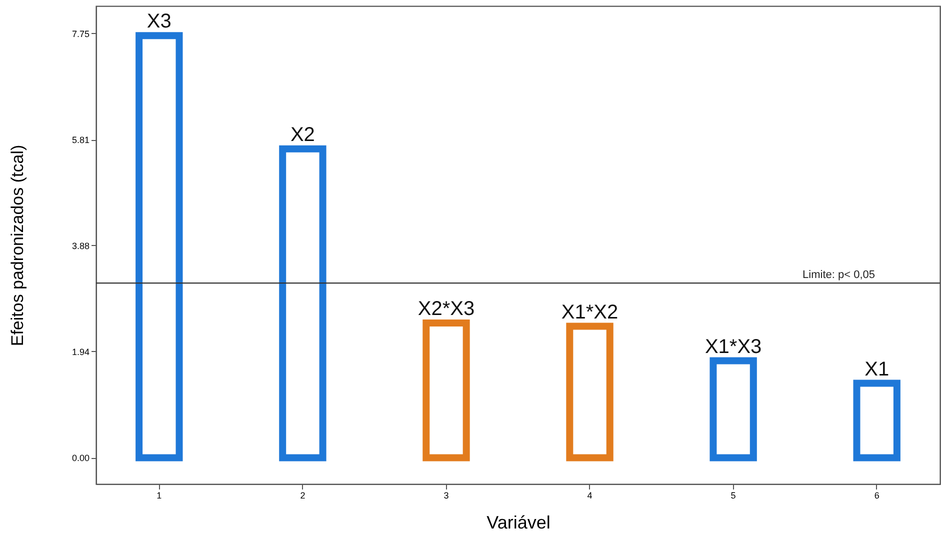 The width and height of the screenshot is (941, 540). What do you see at coordinates (518, 522) in the screenshot?
I see `x-axis-title: Variável` at bounding box center [518, 522].